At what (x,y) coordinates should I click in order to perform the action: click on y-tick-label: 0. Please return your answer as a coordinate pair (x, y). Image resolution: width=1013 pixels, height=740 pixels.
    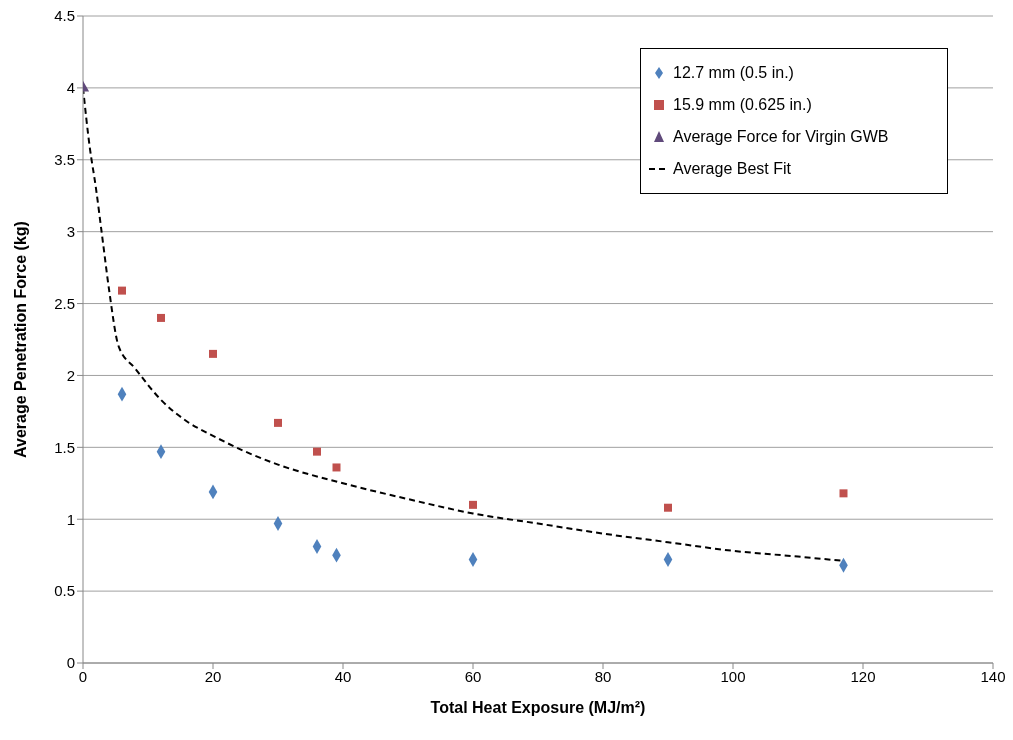
    Looking at the image, I should click on (70, 663).